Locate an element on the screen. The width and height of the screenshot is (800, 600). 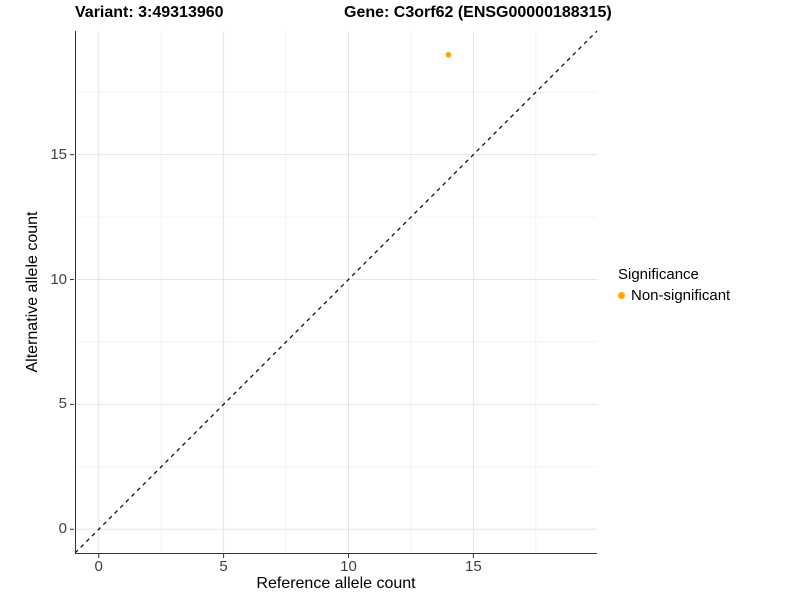
x-tick-label: 5 is located at coordinates (223, 566).